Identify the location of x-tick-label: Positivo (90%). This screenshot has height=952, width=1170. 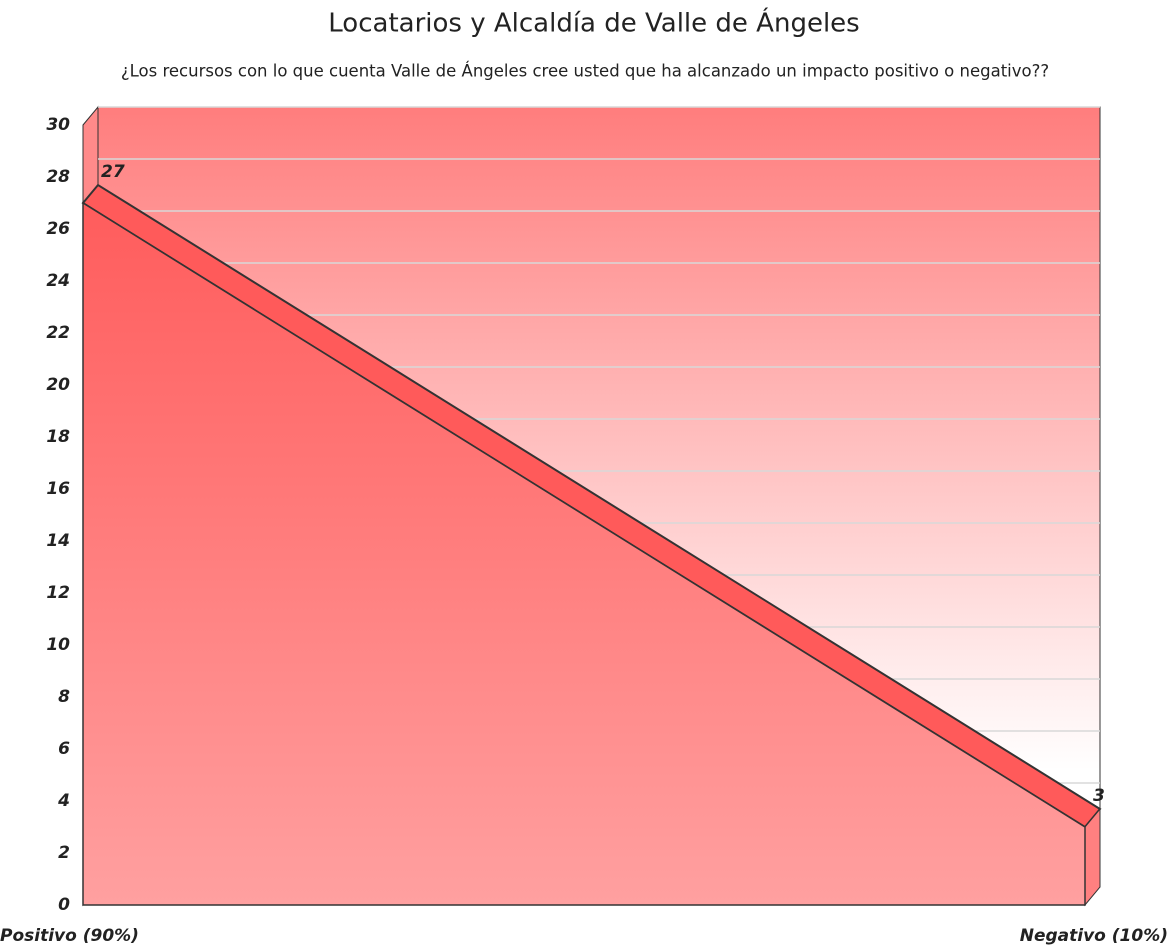
(69, 936).